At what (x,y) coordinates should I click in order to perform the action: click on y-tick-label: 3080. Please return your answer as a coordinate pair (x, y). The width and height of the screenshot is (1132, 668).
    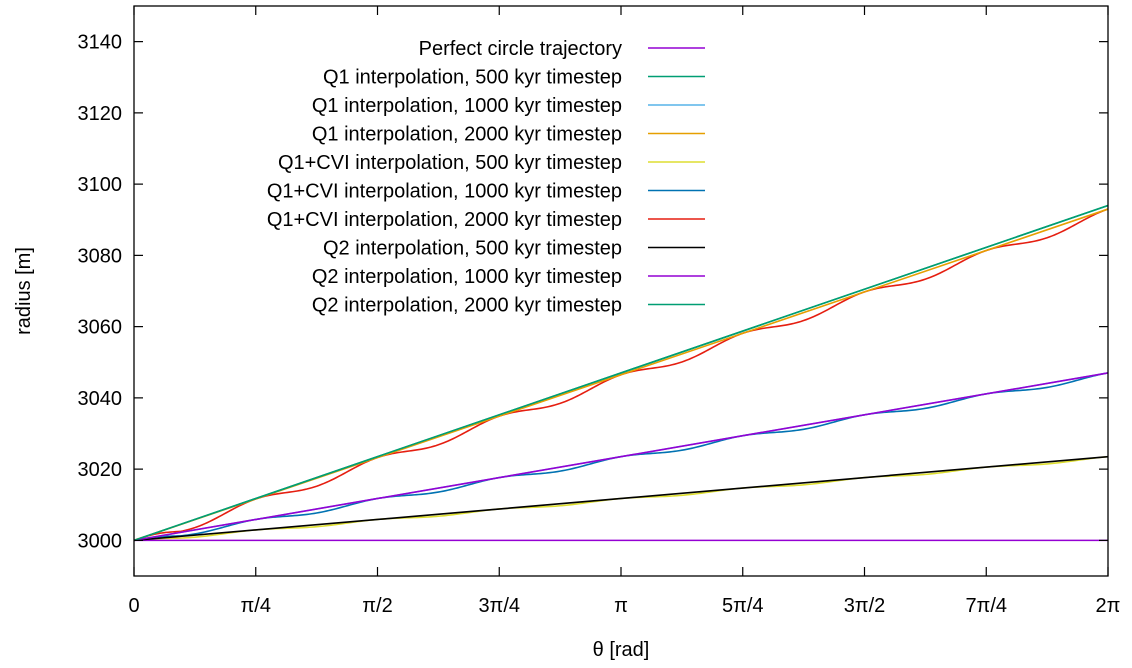
    Looking at the image, I should click on (100, 256).